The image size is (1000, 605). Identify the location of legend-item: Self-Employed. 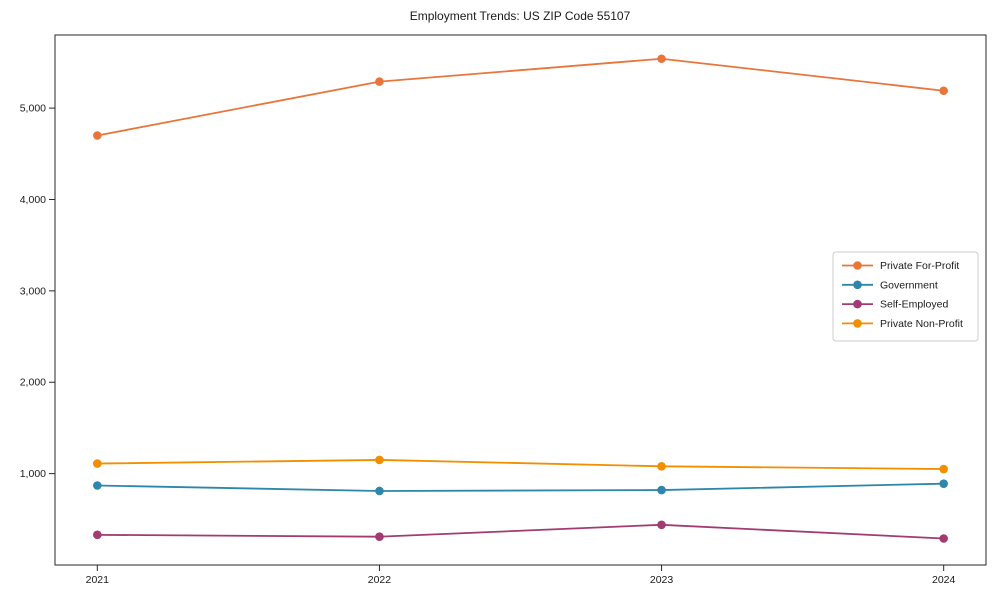
(895, 305).